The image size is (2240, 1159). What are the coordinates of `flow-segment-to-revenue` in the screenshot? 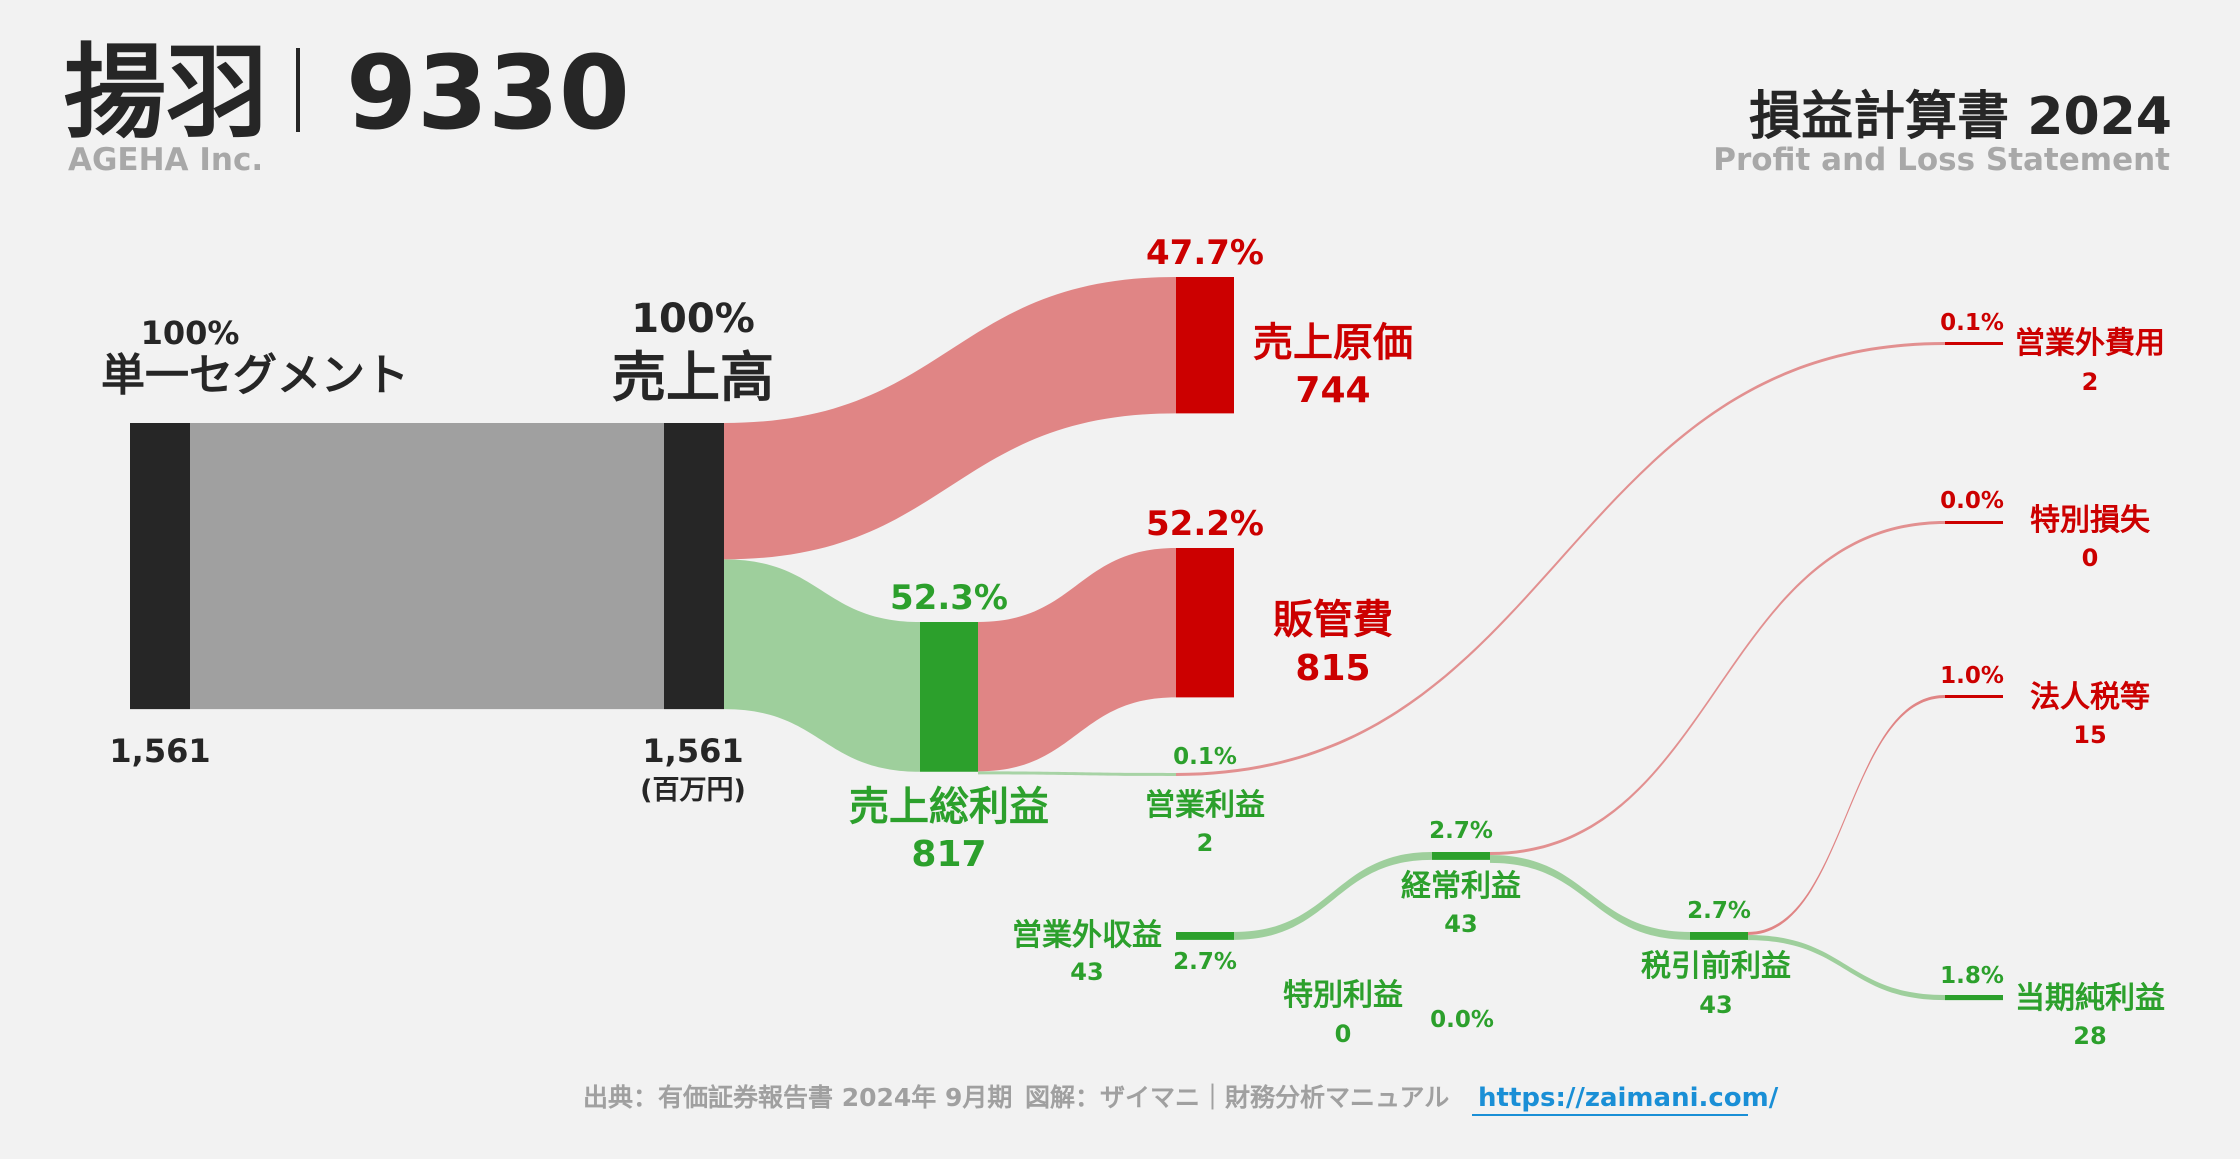 It's located at (427, 566).